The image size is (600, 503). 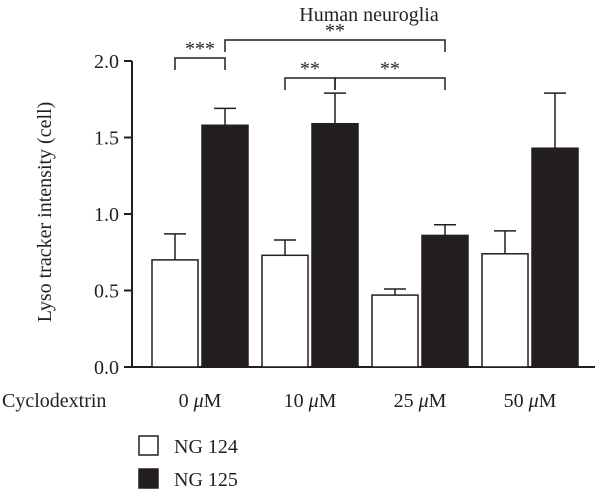 I want to click on x-tick-label: 25 μM, so click(x=420, y=401).